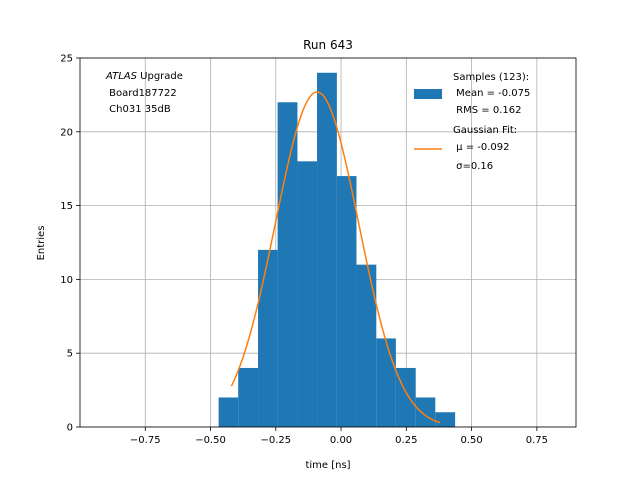 This screenshot has height=480, width=640. What do you see at coordinates (66, 280) in the screenshot?
I see `y-tick-label: 10` at bounding box center [66, 280].